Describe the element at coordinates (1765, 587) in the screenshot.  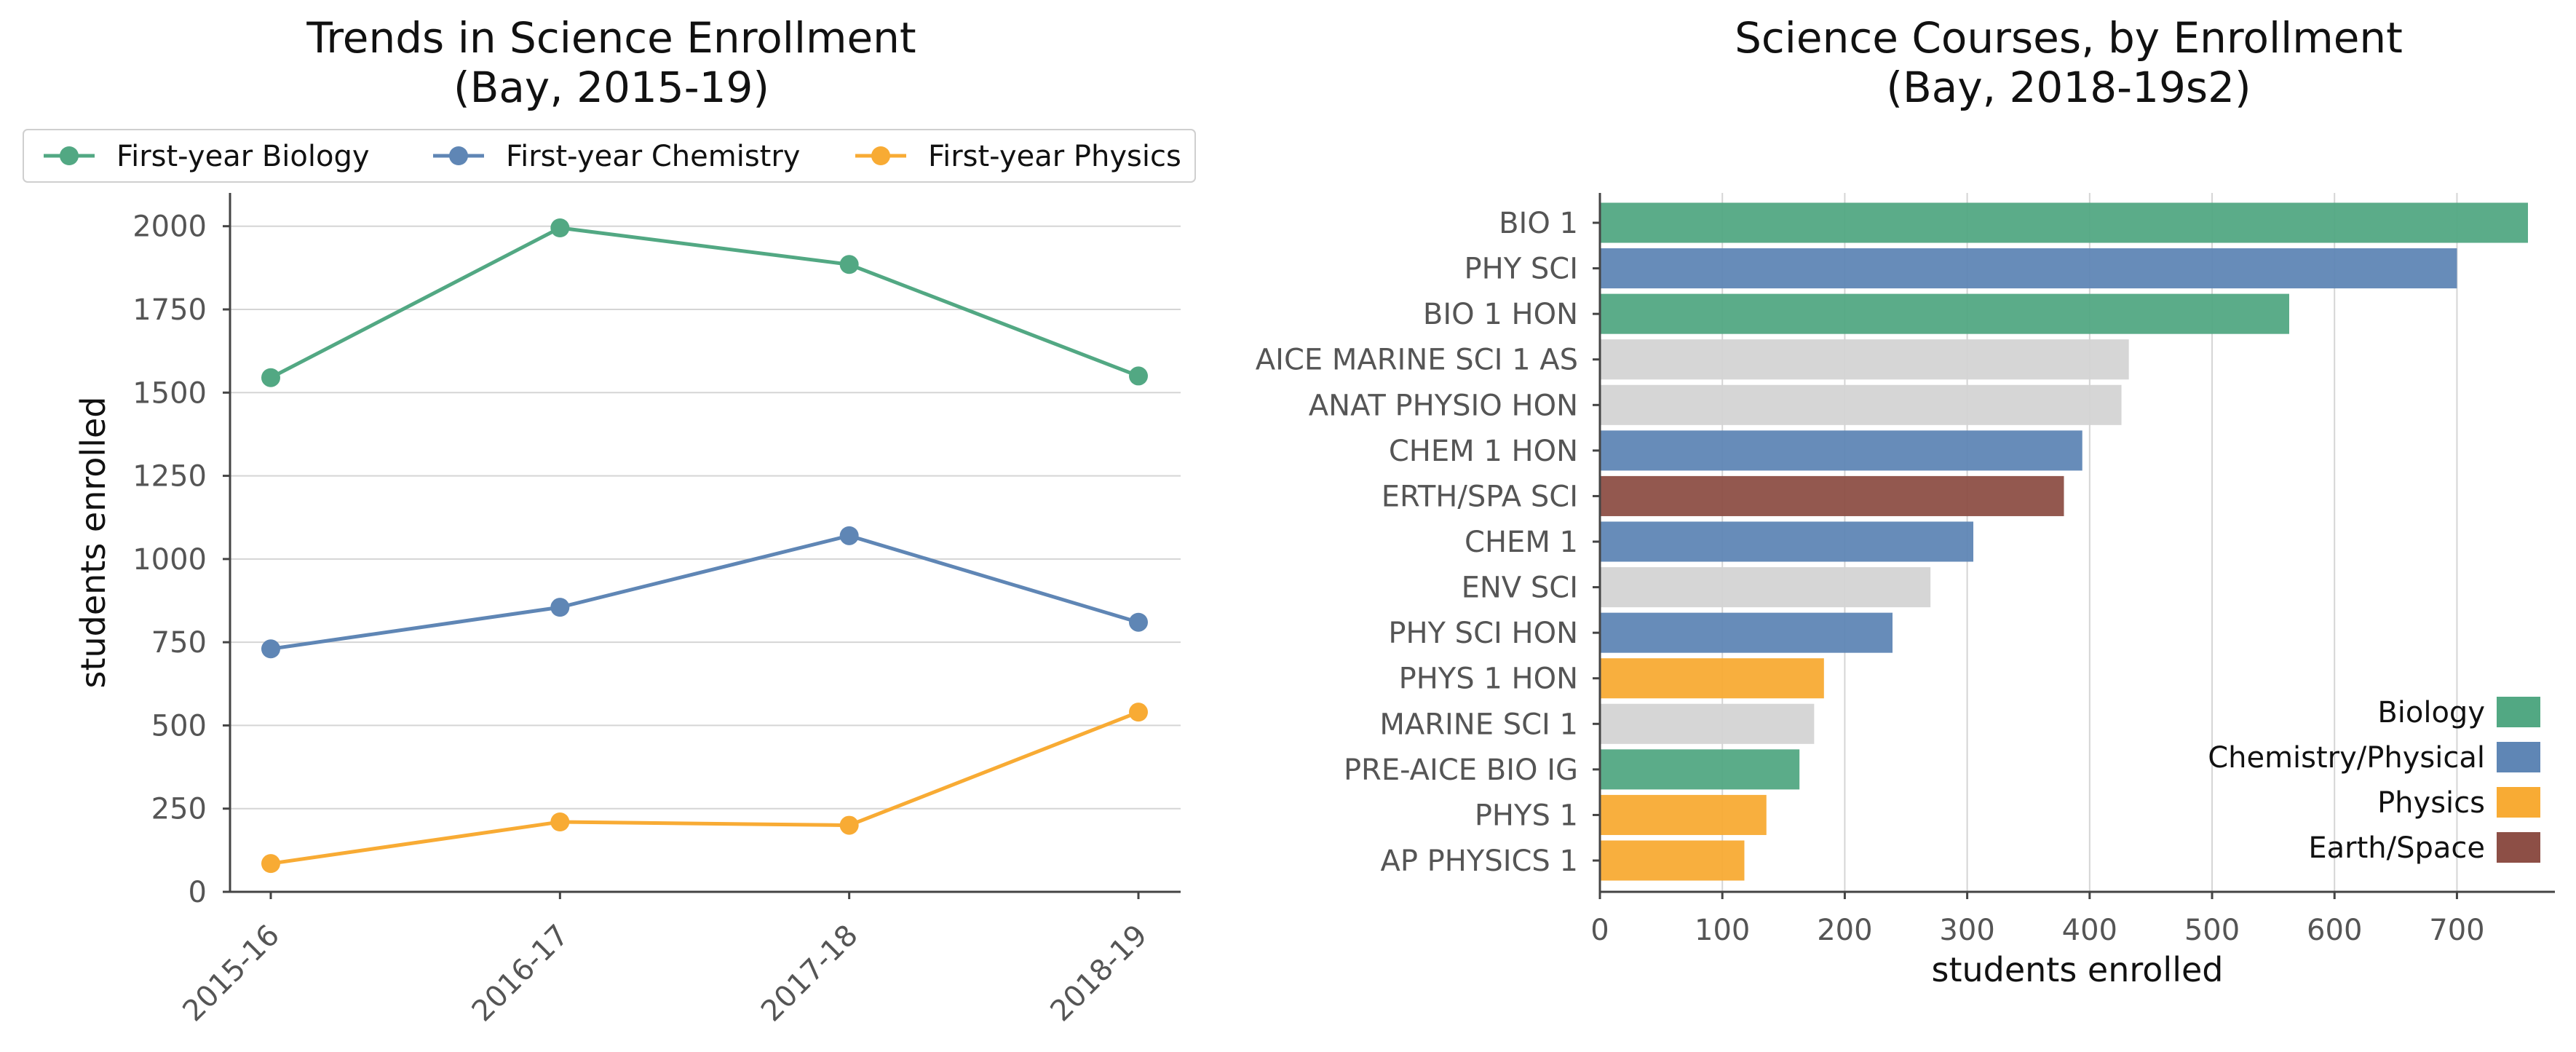
I see `bar-env-sci` at that location.